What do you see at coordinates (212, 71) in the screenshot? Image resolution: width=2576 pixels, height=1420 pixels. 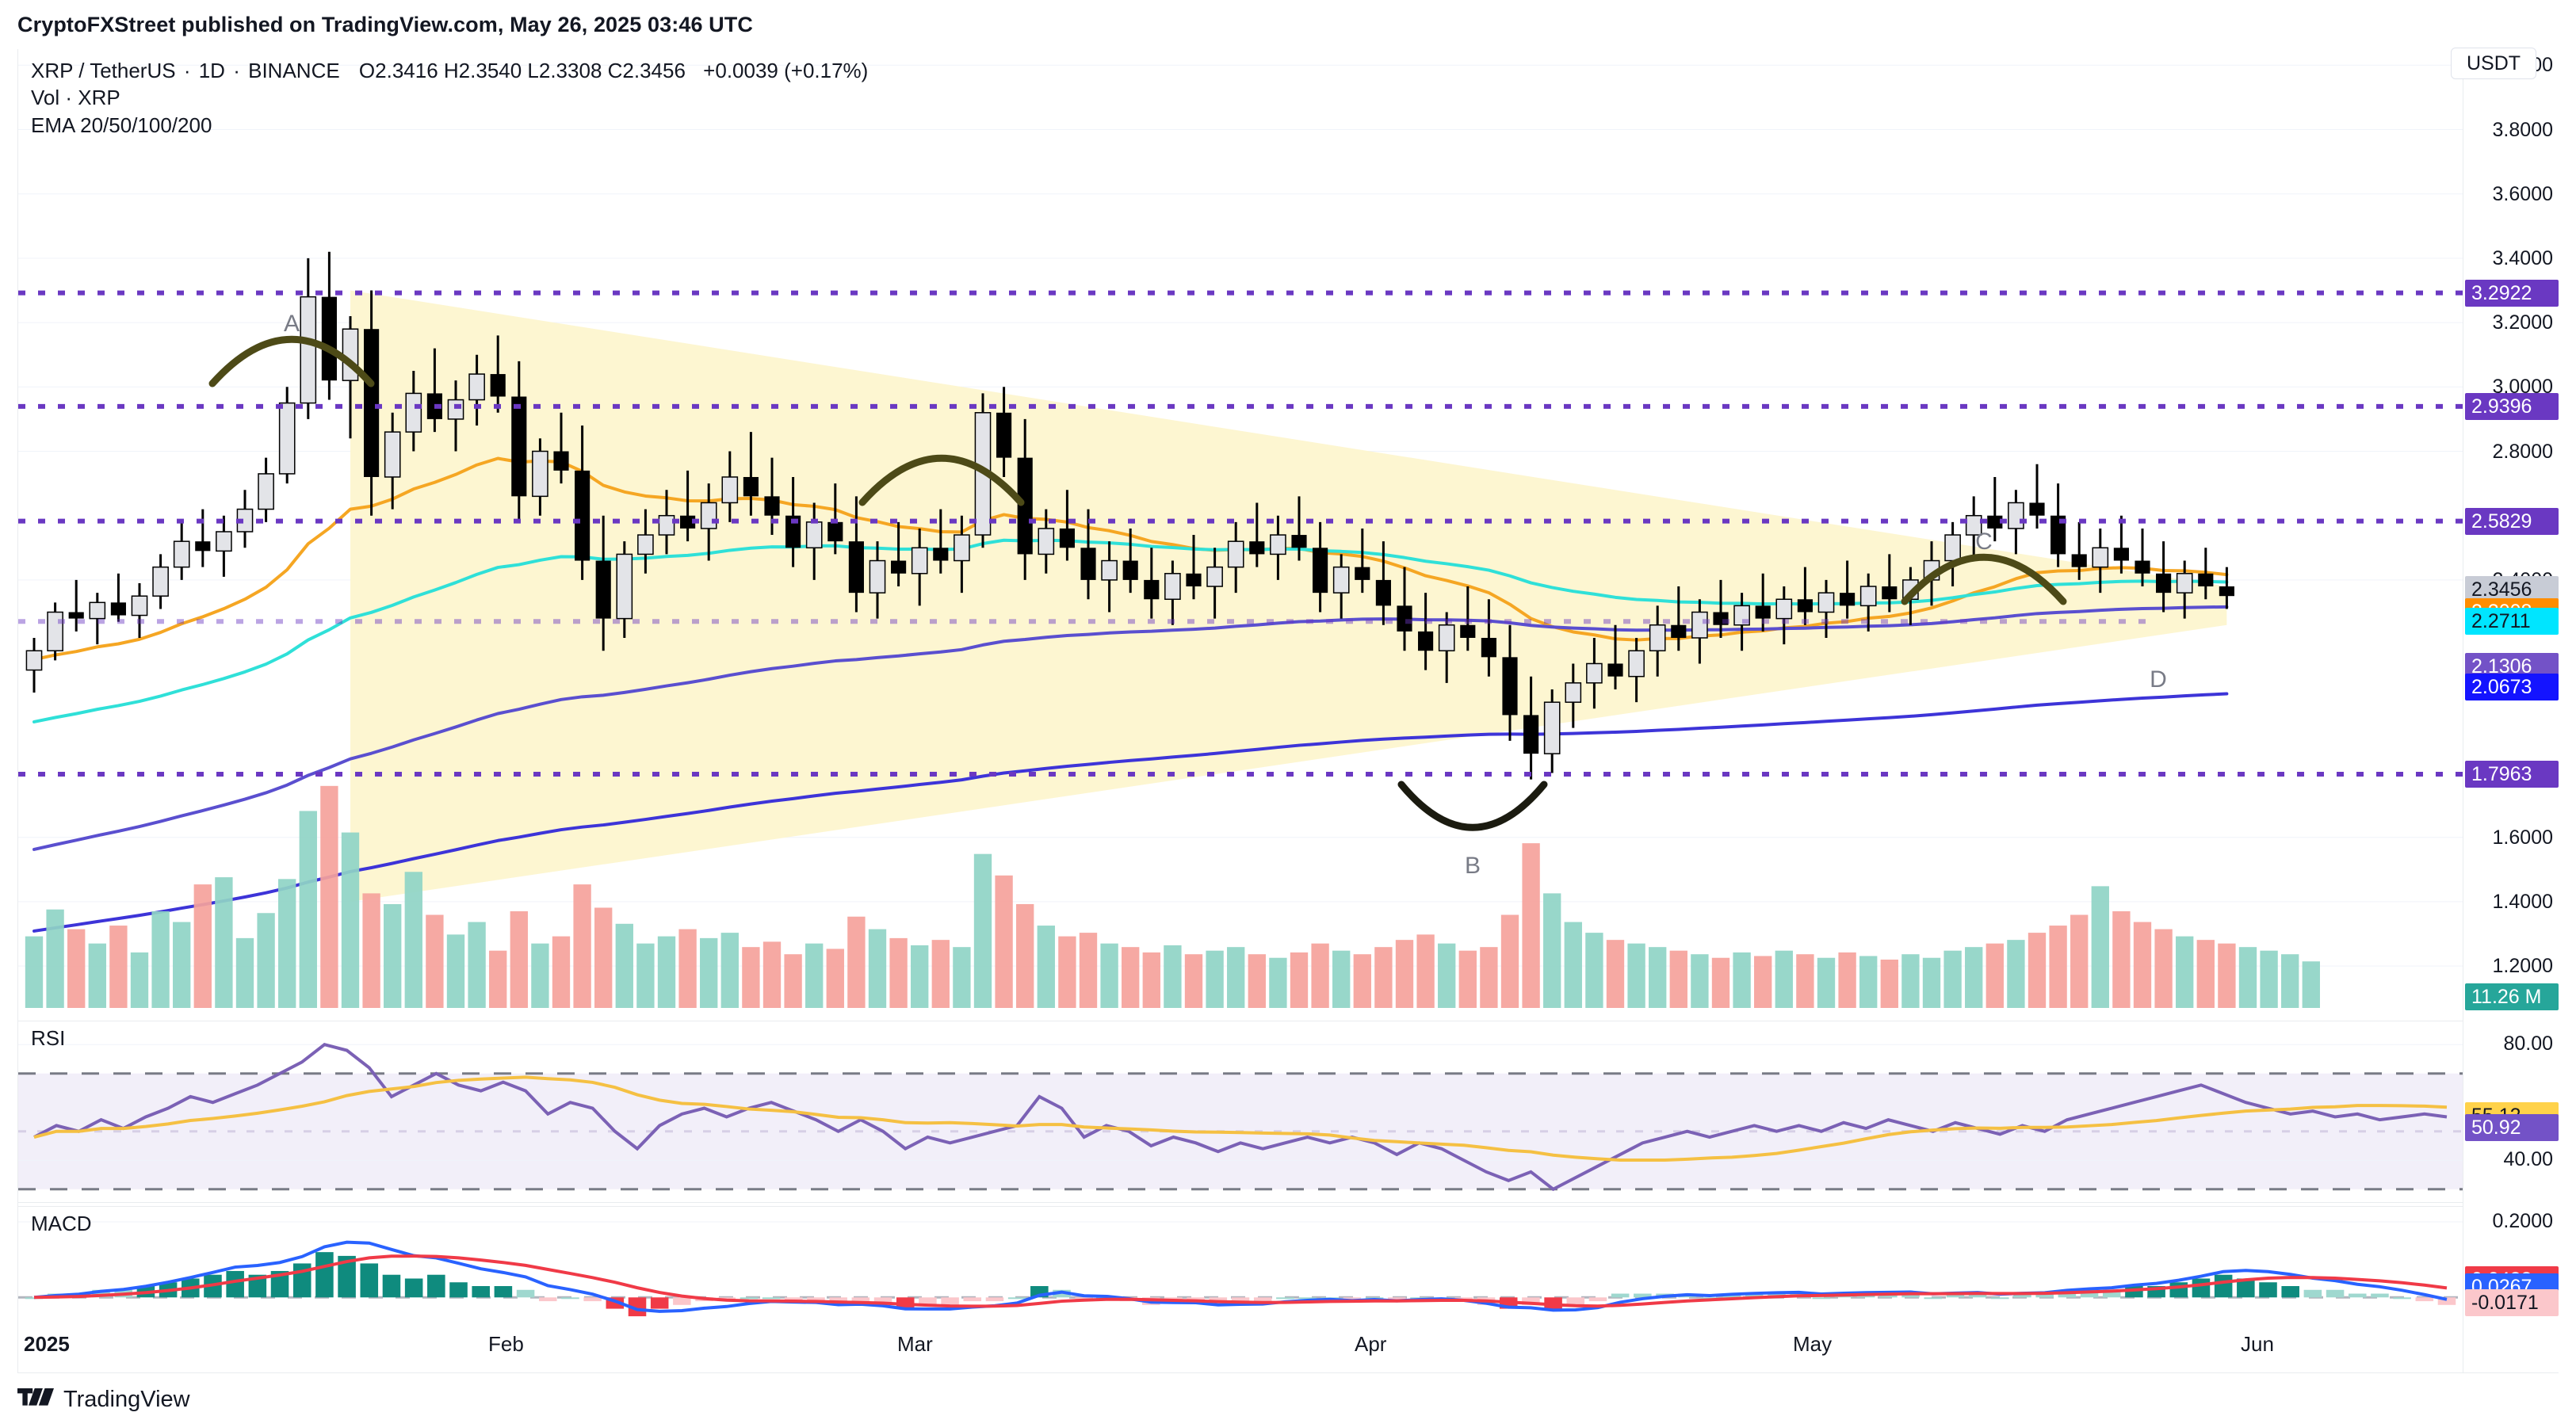 I see `legend-interval: 1D` at bounding box center [212, 71].